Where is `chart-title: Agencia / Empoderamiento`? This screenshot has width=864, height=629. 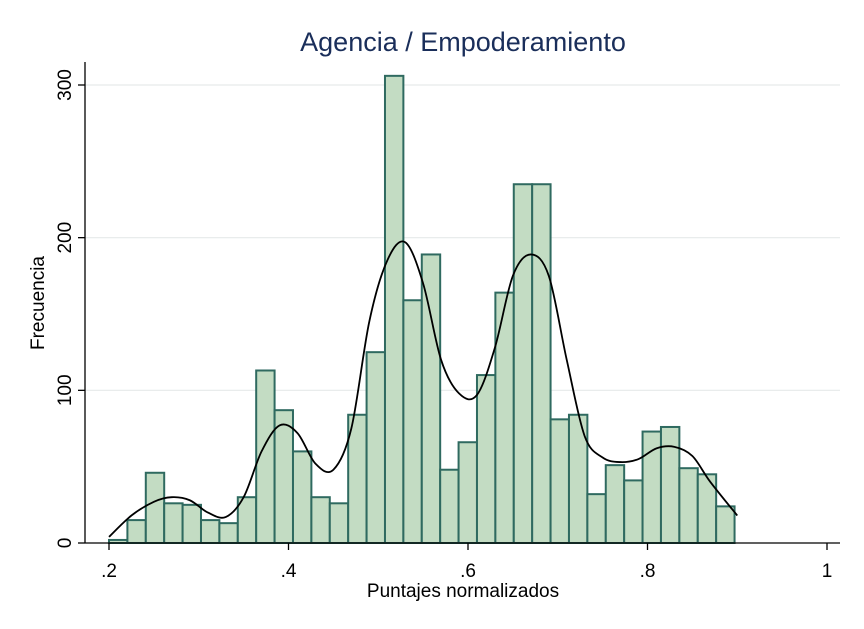 chart-title: Agencia / Empoderamiento is located at coordinates (463, 42).